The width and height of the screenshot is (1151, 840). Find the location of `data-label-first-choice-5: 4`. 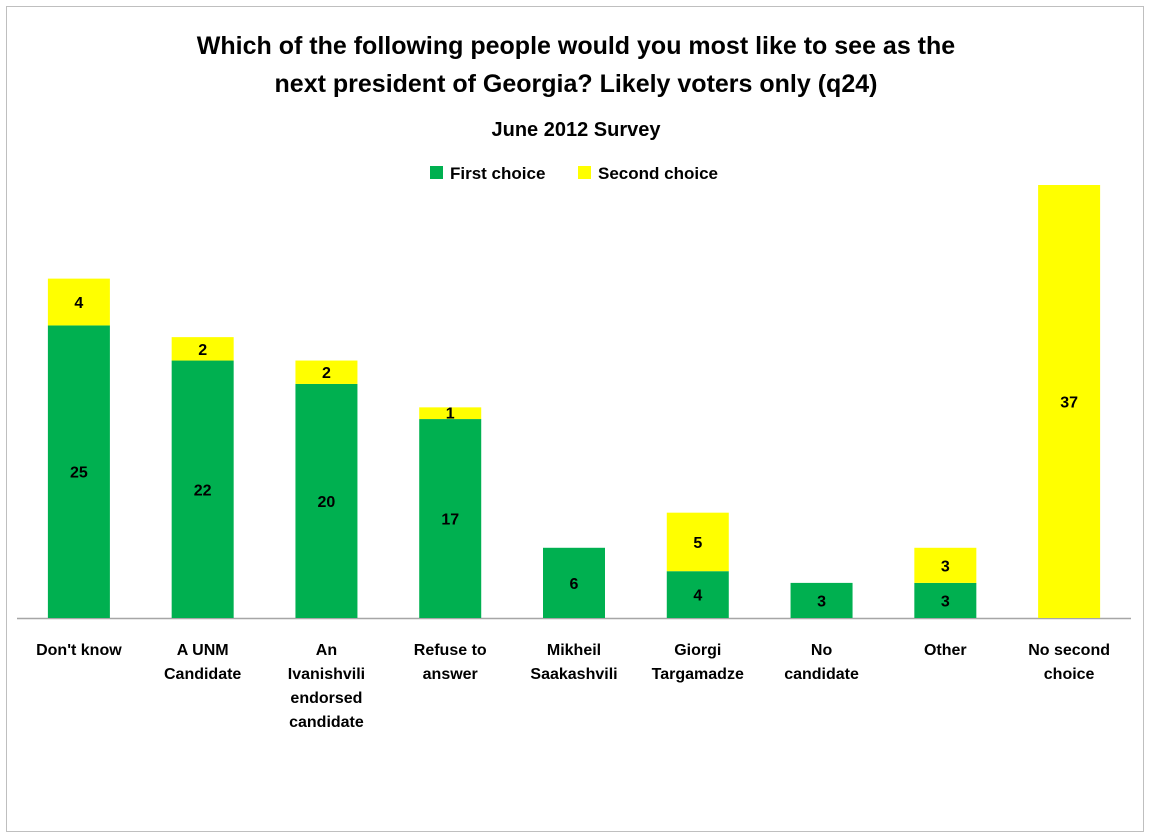

data-label-first-choice-5: 4 is located at coordinates (697, 596).